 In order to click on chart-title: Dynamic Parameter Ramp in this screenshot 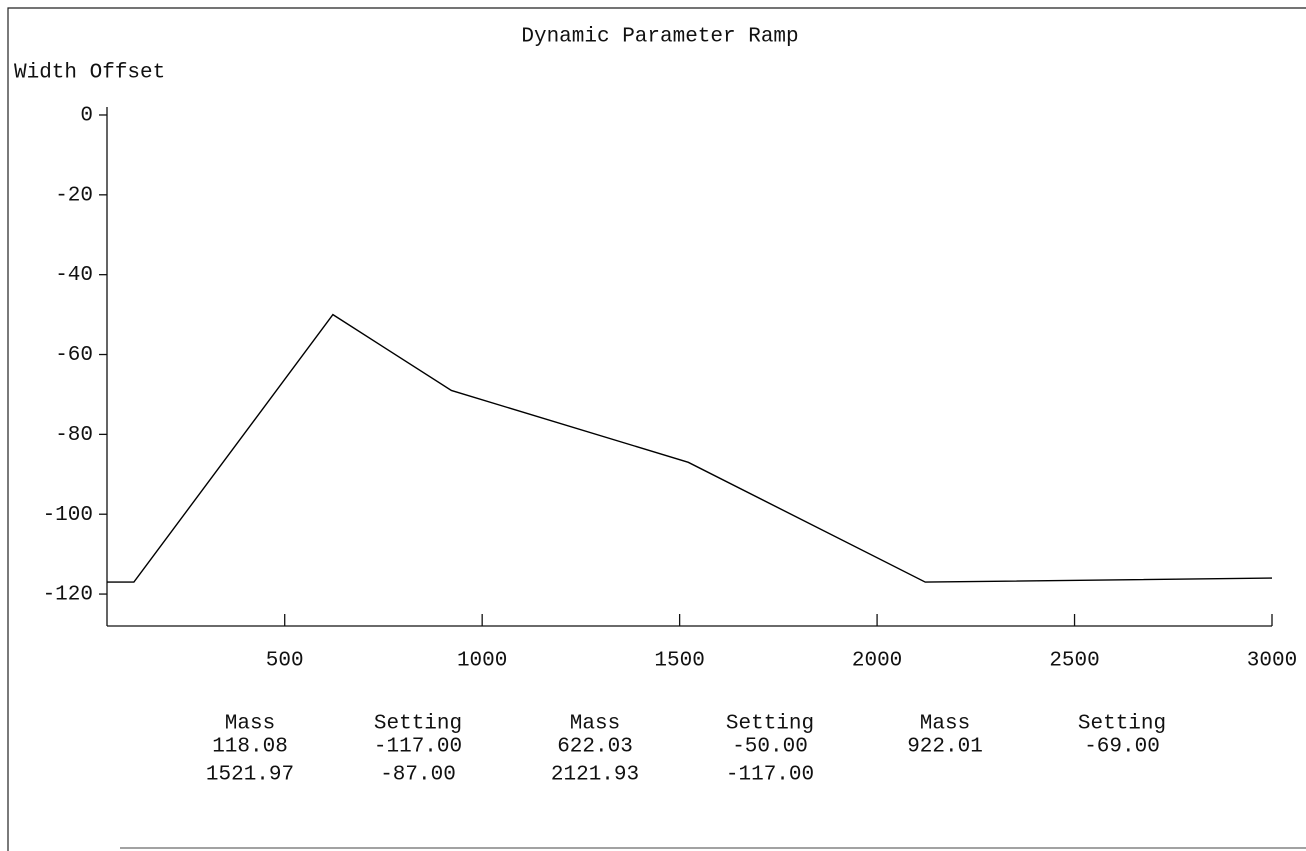, I will do `click(659, 37)`.